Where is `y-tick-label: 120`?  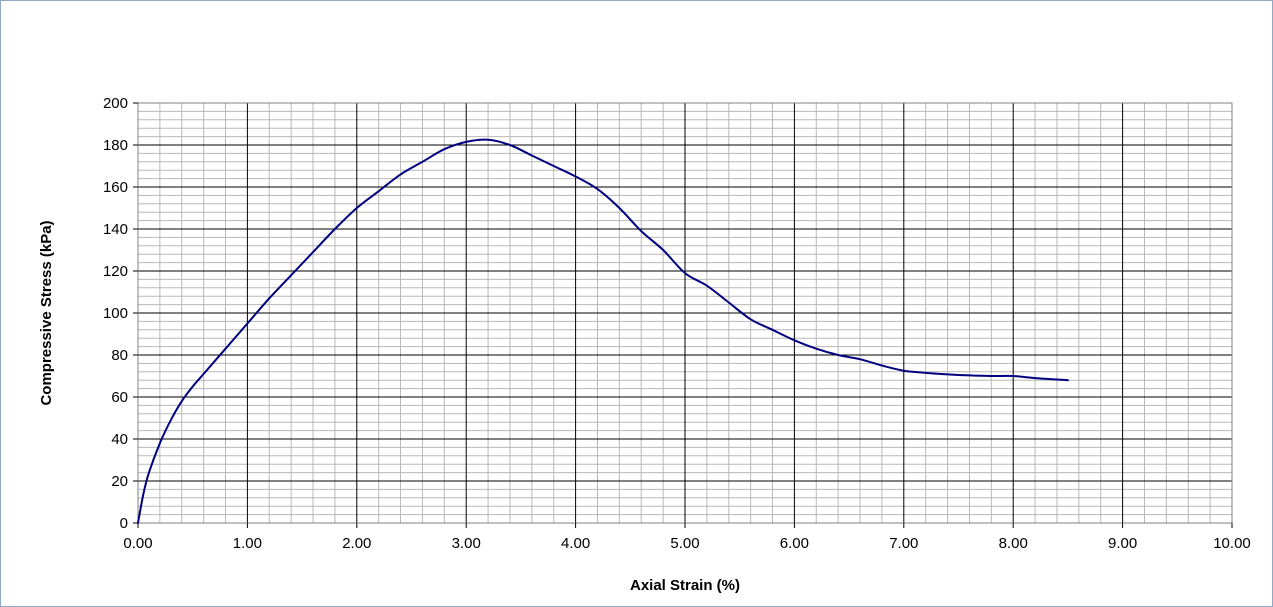 y-tick-label: 120 is located at coordinates (115, 271).